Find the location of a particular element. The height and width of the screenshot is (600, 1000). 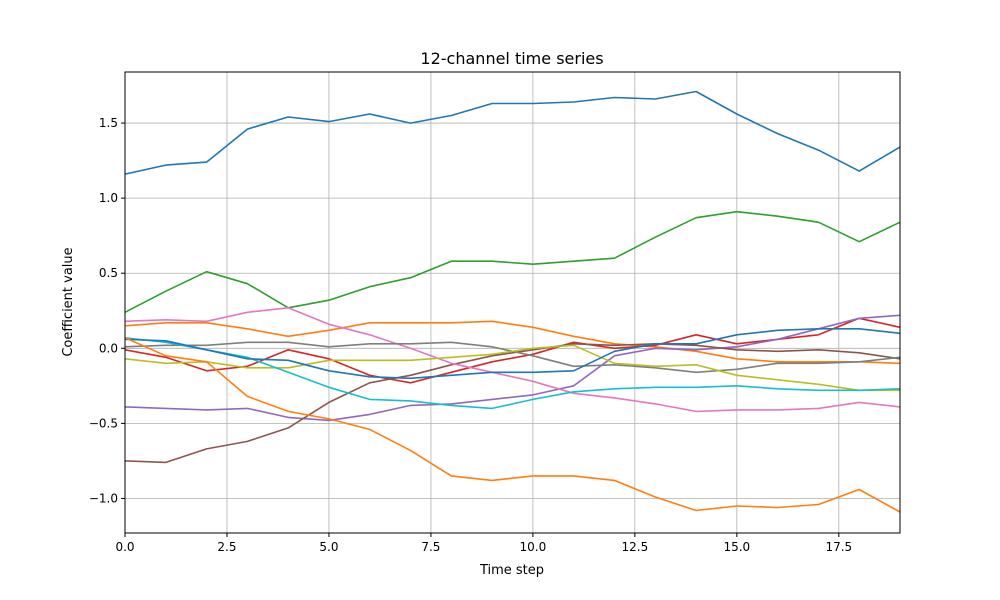

x-tick-label: 17.5 is located at coordinates (838, 547).